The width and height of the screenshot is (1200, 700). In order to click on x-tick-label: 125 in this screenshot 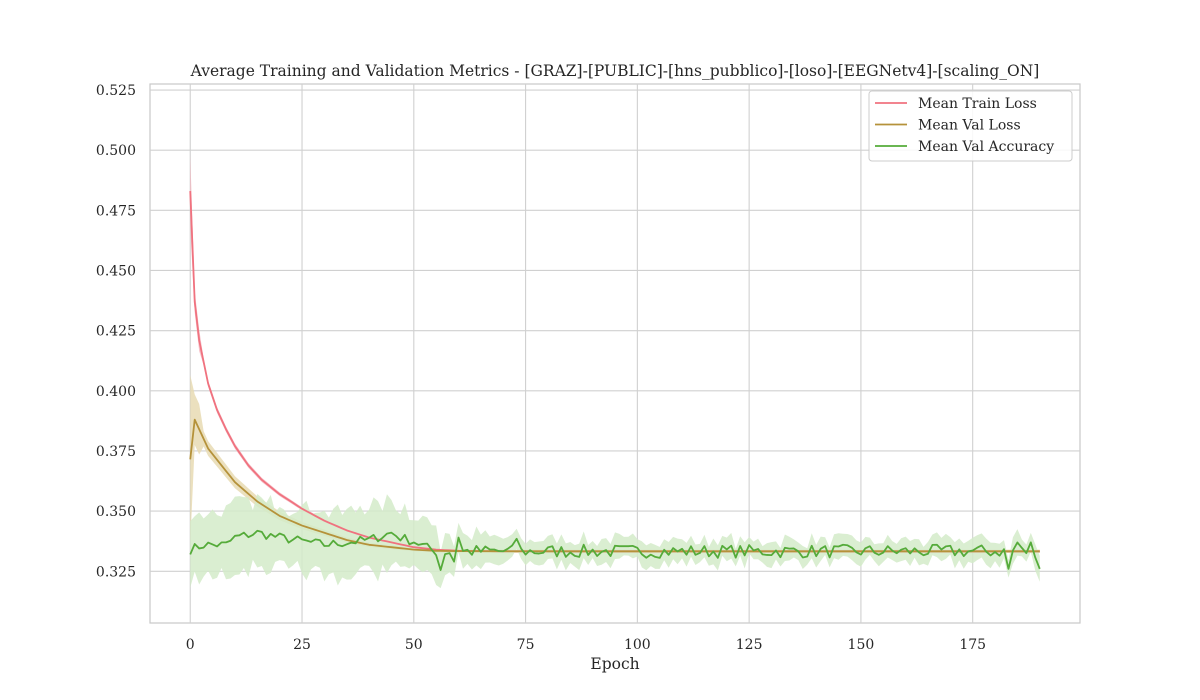, I will do `click(749, 645)`.